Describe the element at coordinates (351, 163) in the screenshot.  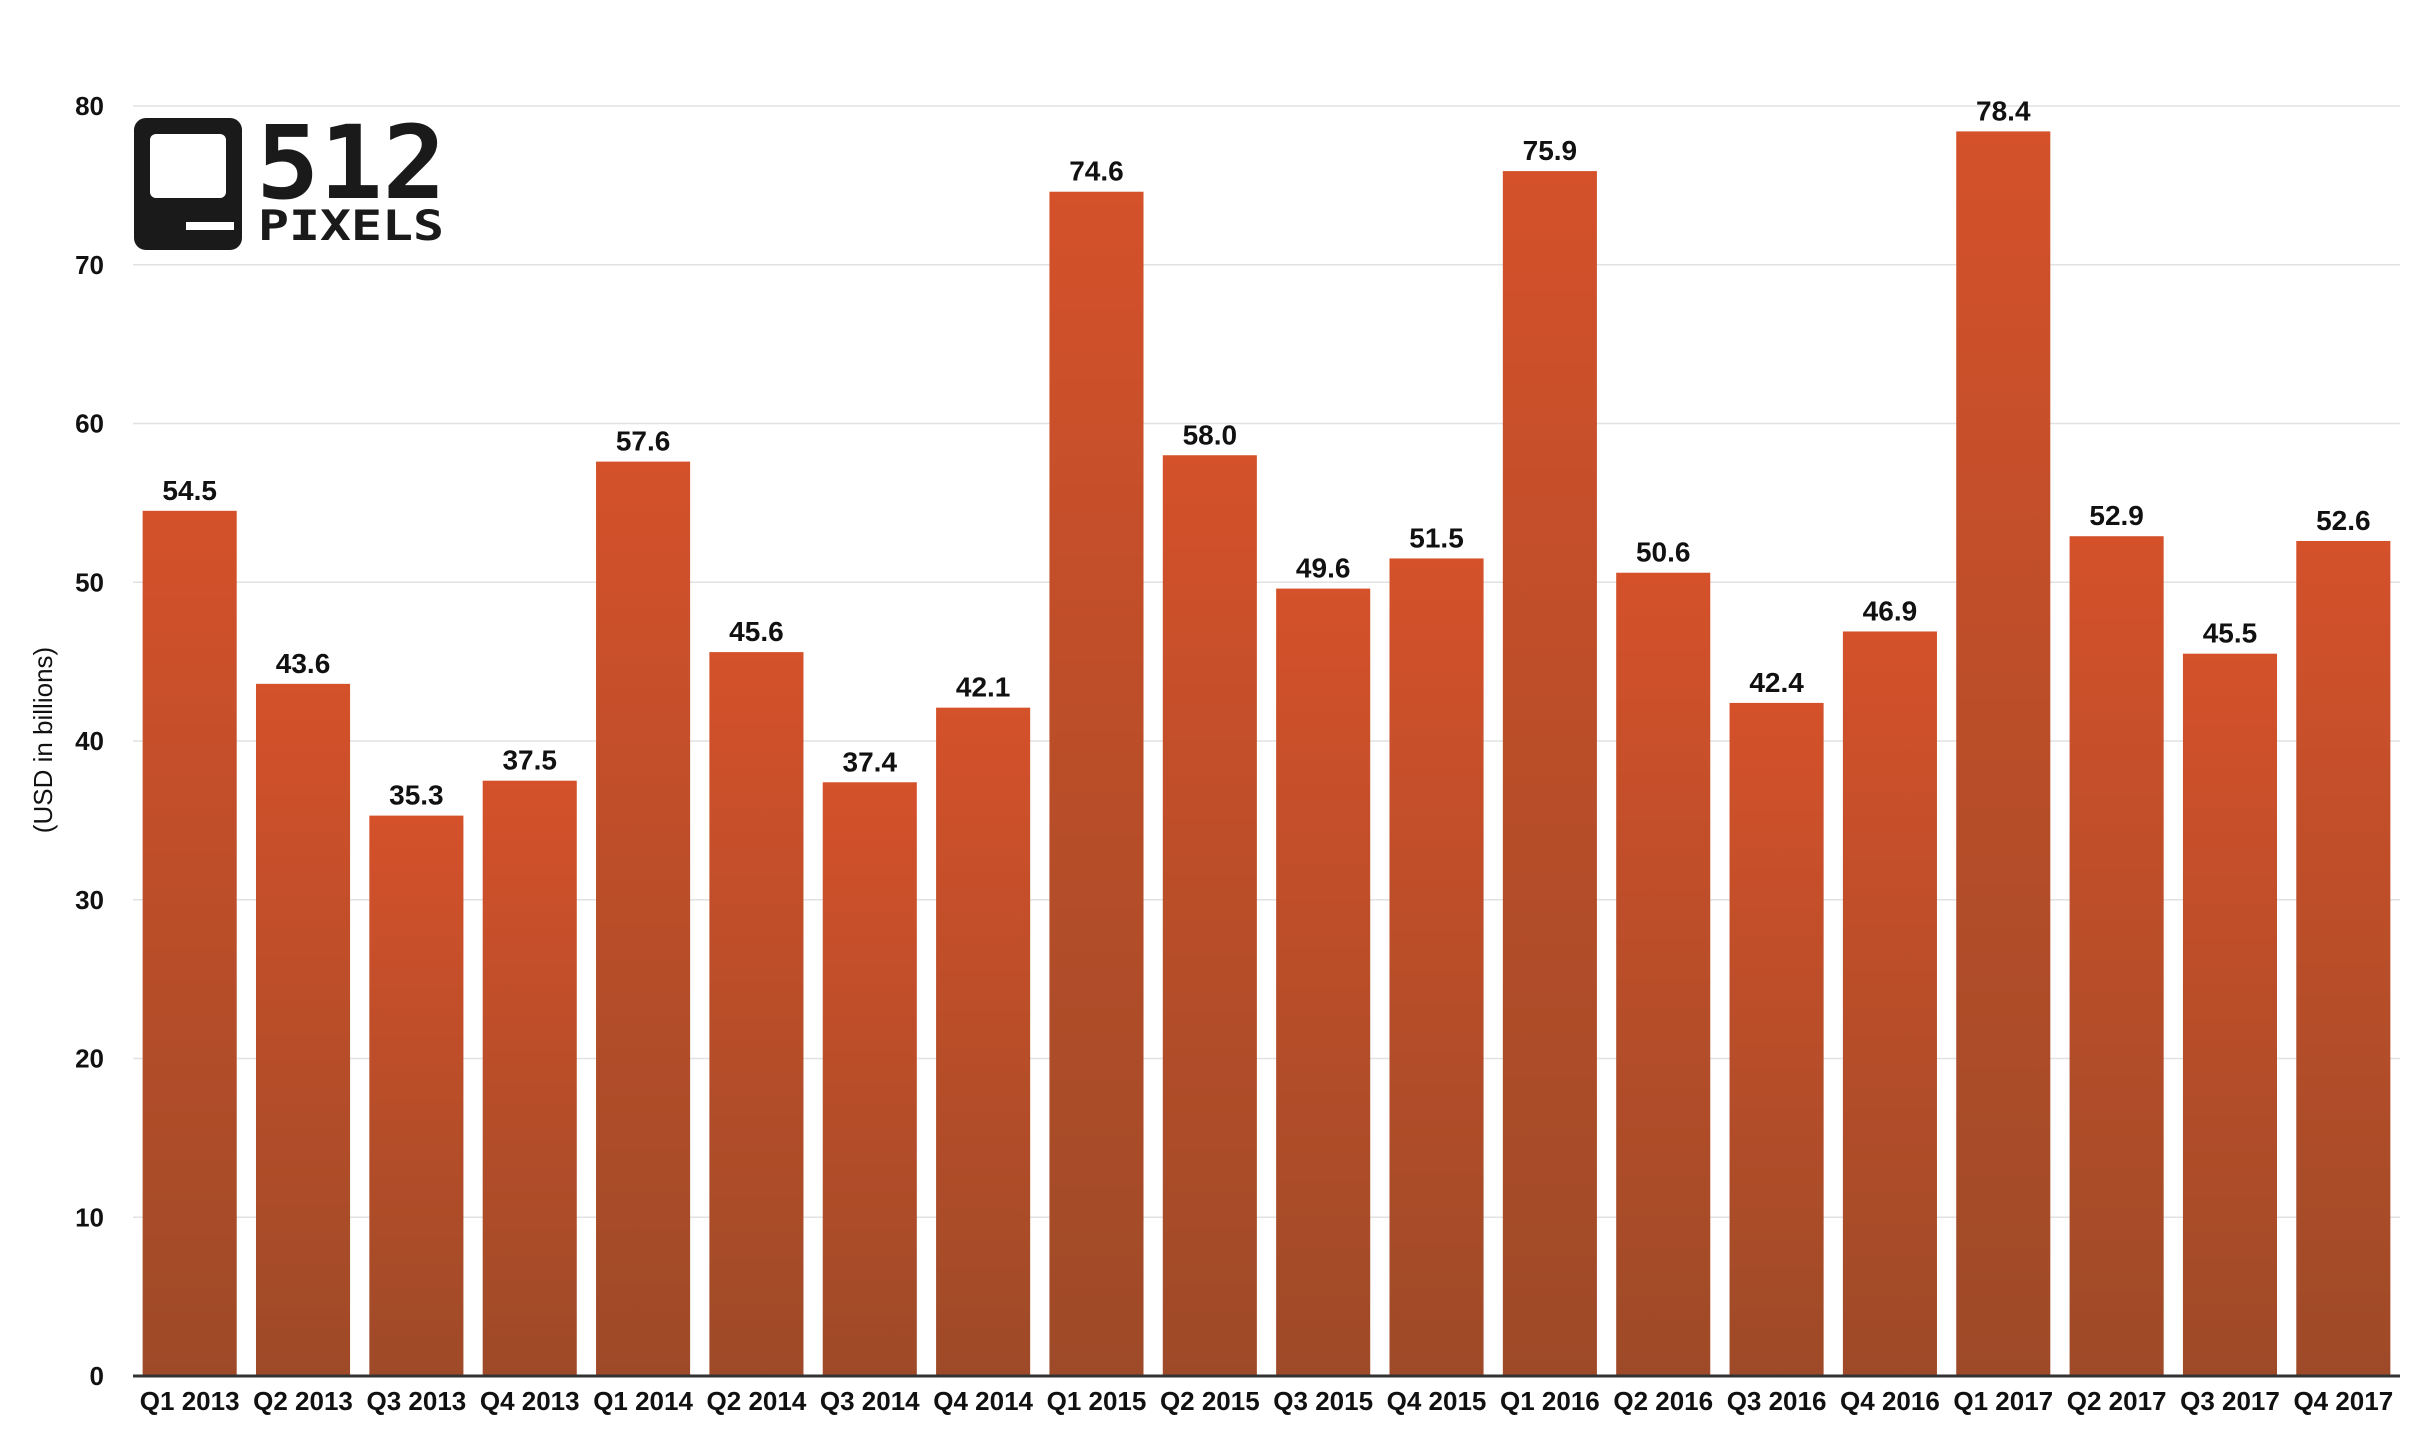
I see `logo-number: 512` at that location.